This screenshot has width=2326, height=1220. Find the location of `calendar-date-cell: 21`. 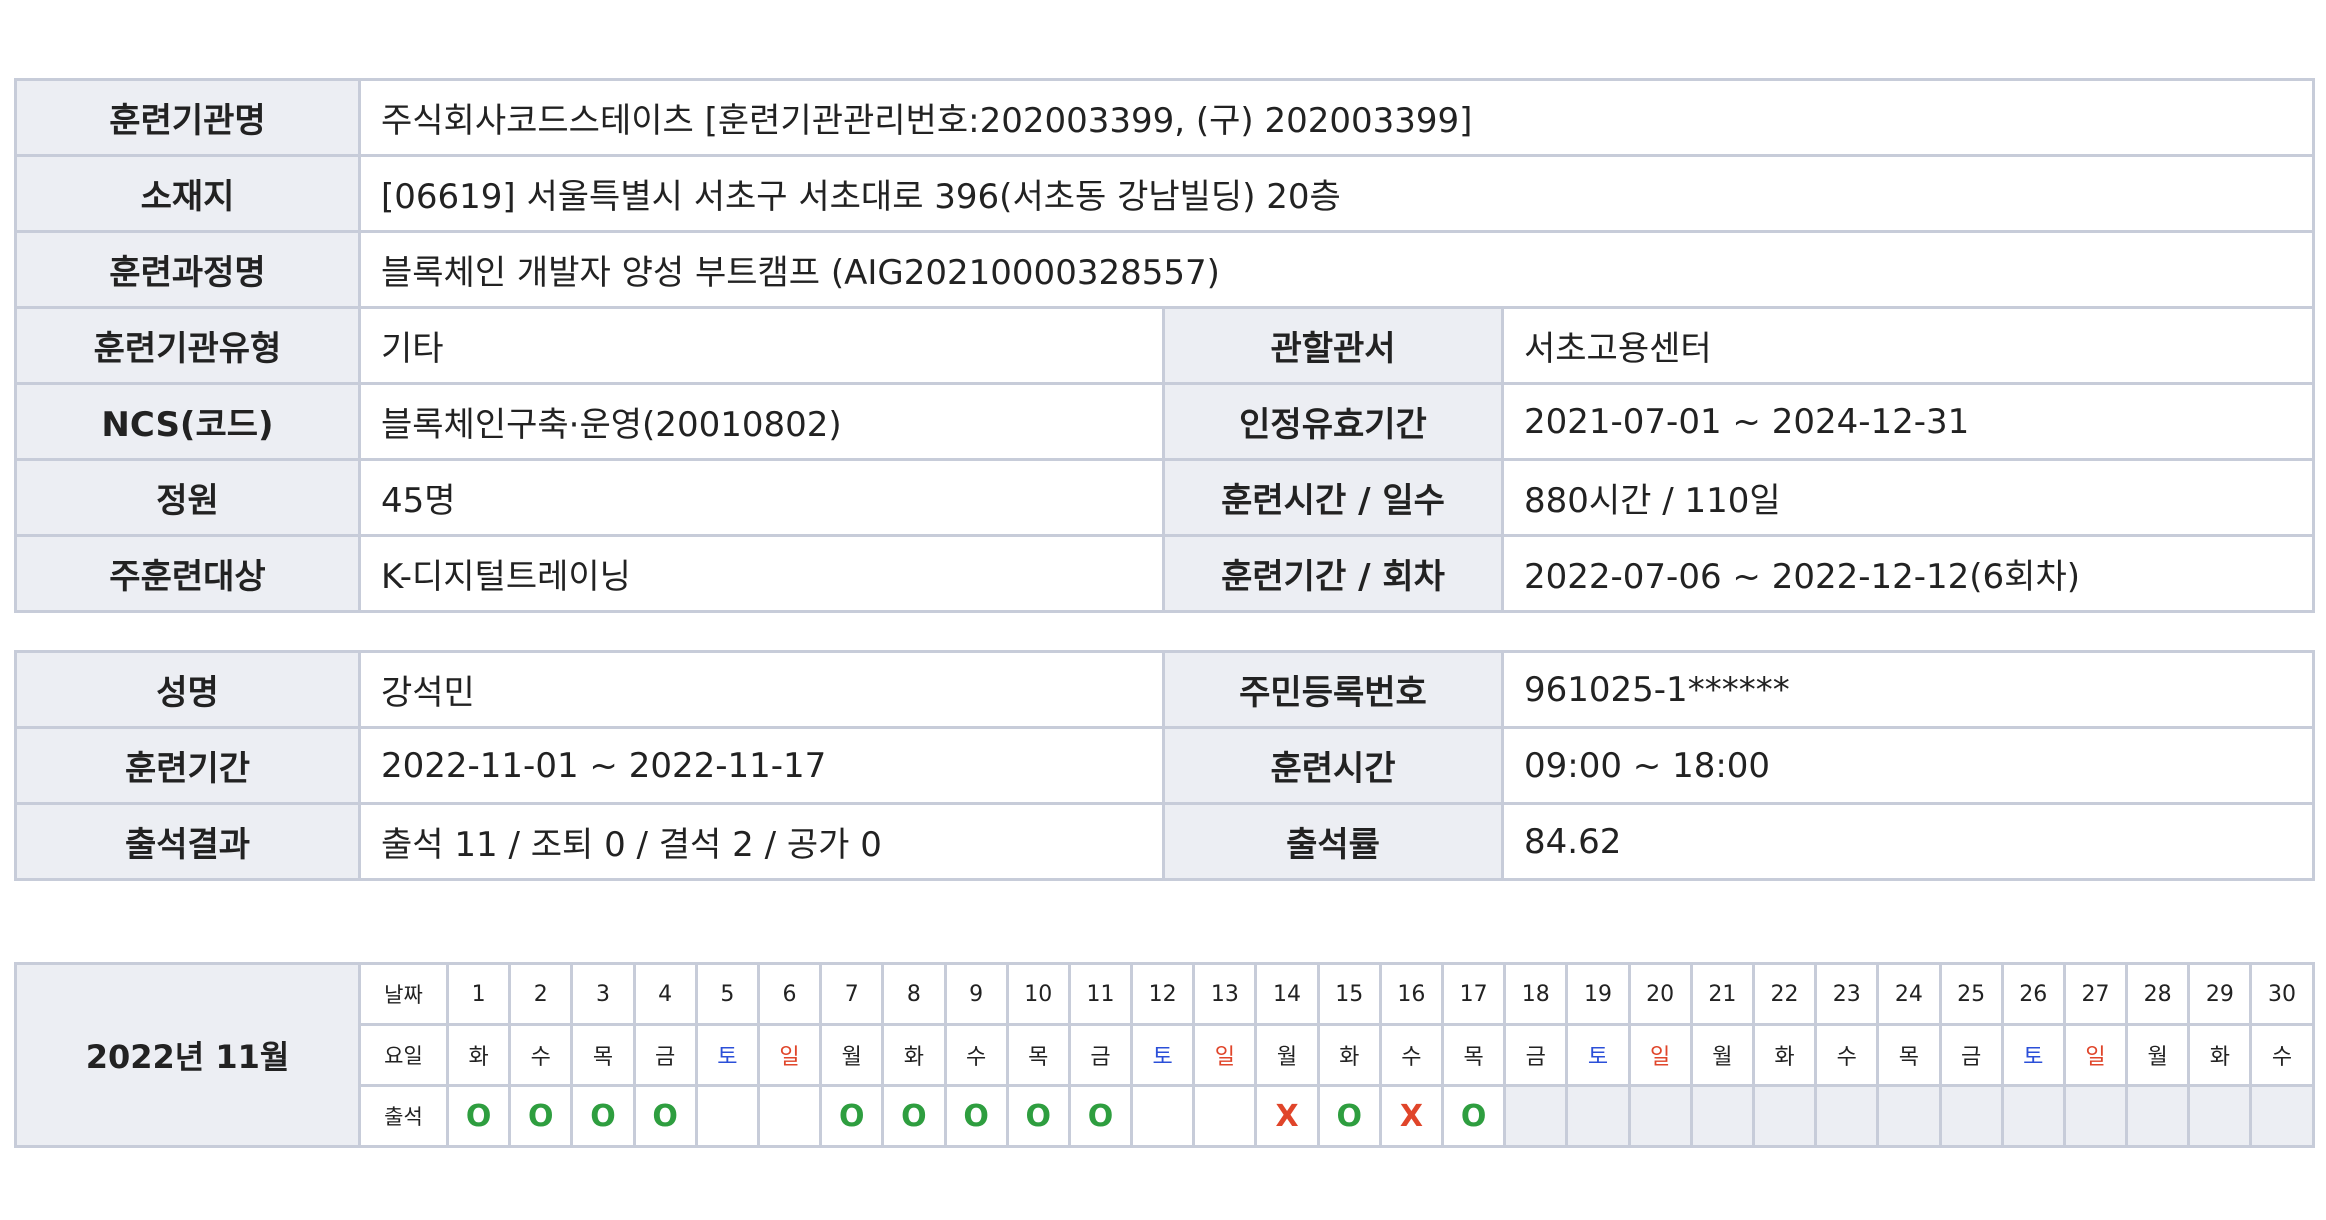

calendar-date-cell: 21 is located at coordinates (1722, 994).